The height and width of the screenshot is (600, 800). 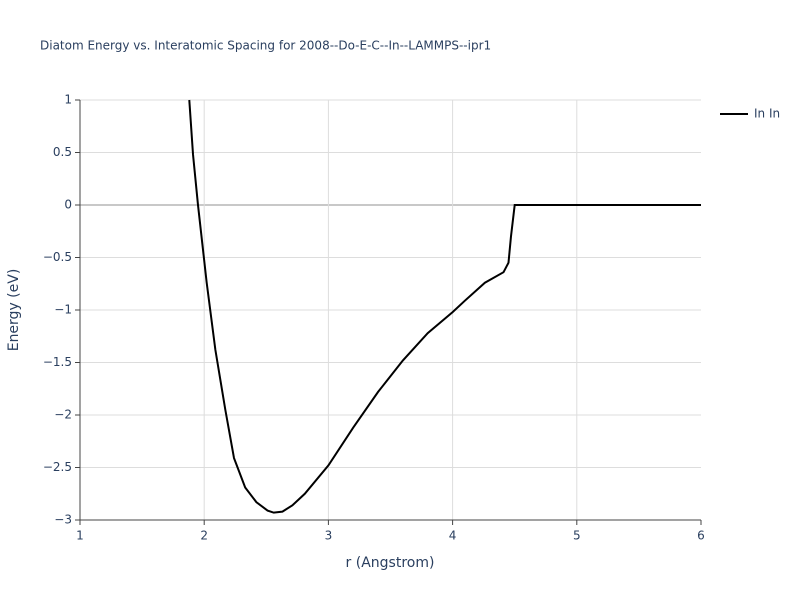 What do you see at coordinates (62, 152) in the screenshot?
I see `y-tick-label: 0.5` at bounding box center [62, 152].